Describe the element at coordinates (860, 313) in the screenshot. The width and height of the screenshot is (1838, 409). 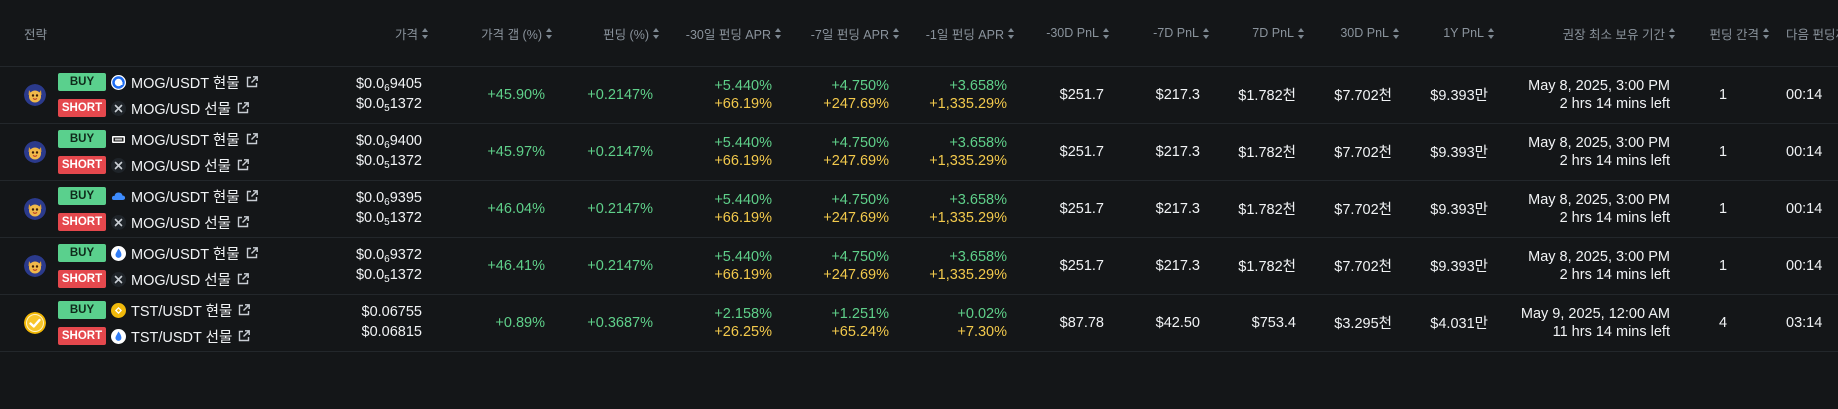
I see `apr-7-rate: +1.251%` at that location.